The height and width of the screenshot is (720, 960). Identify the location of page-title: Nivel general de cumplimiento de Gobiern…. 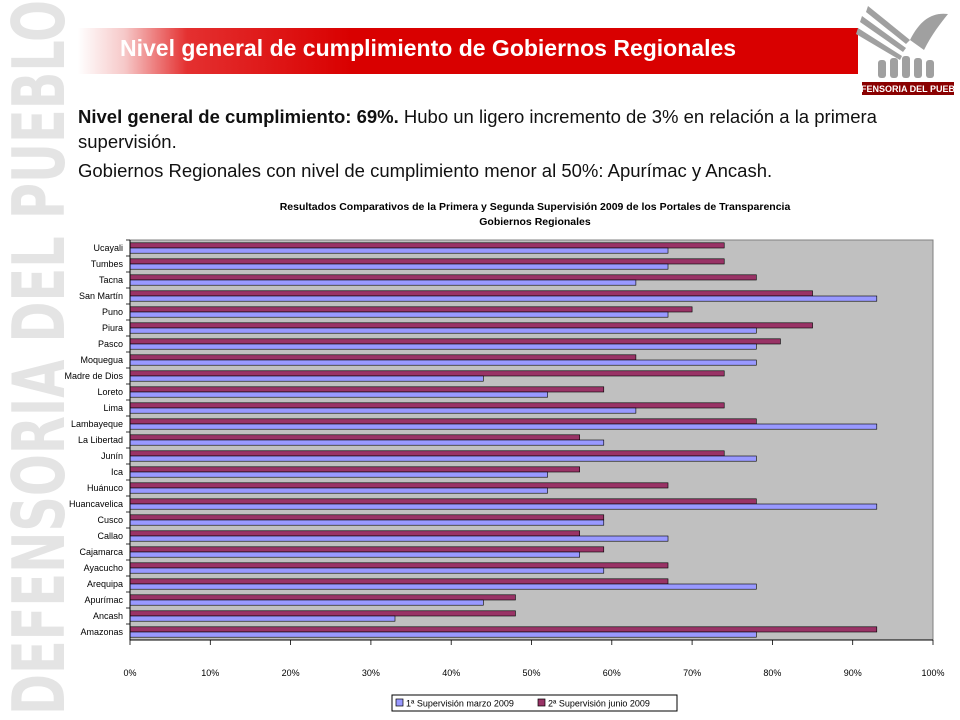
(428, 48).